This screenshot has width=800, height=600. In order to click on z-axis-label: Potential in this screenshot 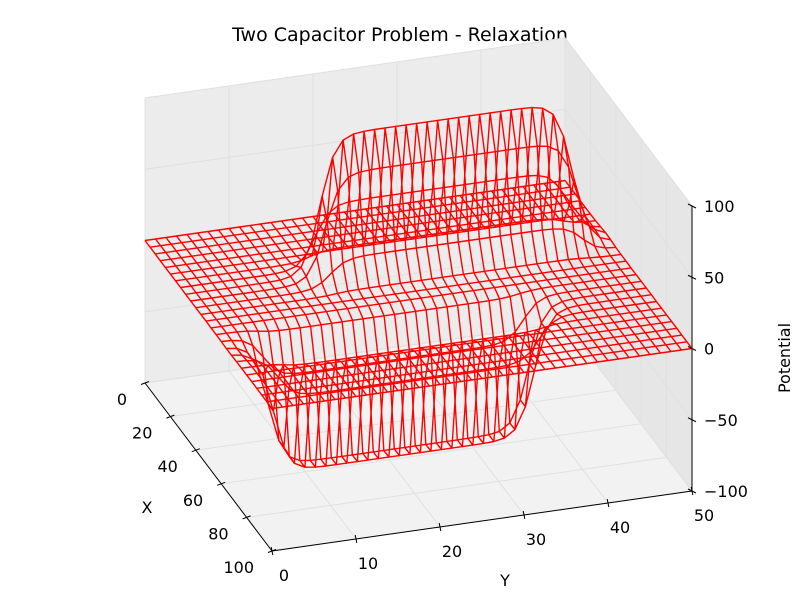, I will do `click(784, 358)`.